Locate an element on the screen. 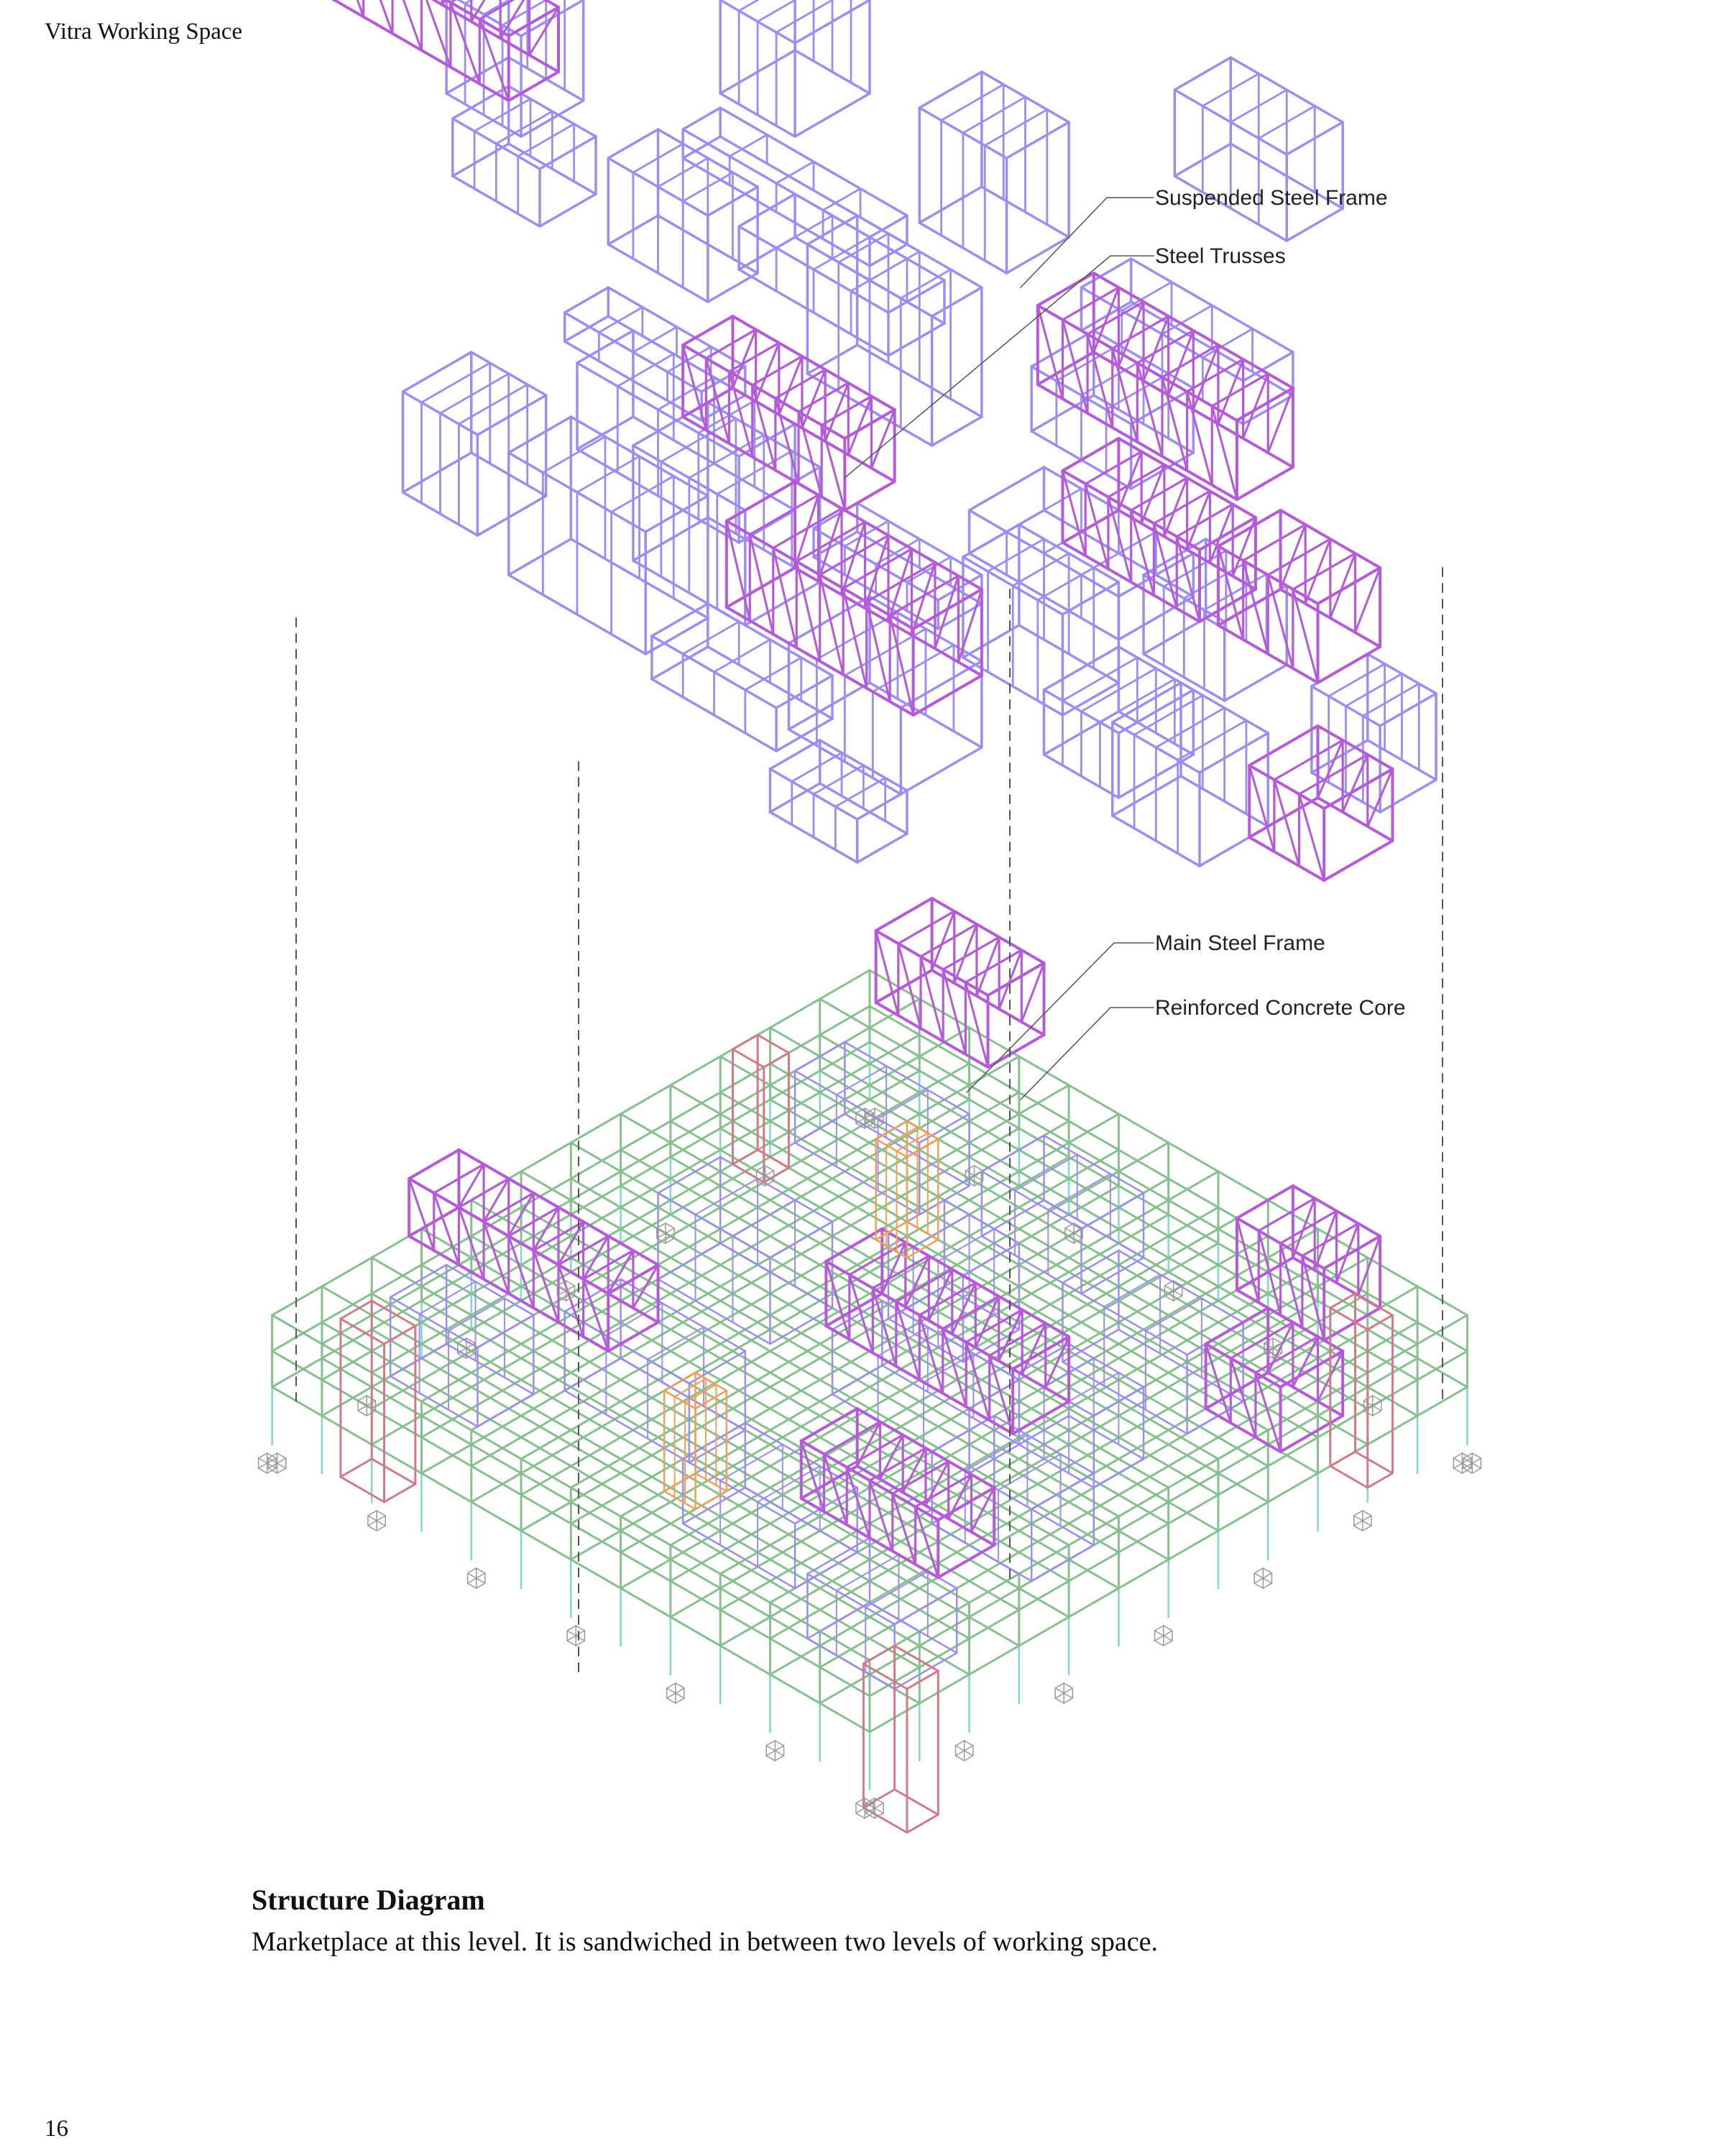 The image size is (1725, 2156). callout-reinforced-concrete-core: Reinforced Concrete Core is located at coordinates (1280, 1008).